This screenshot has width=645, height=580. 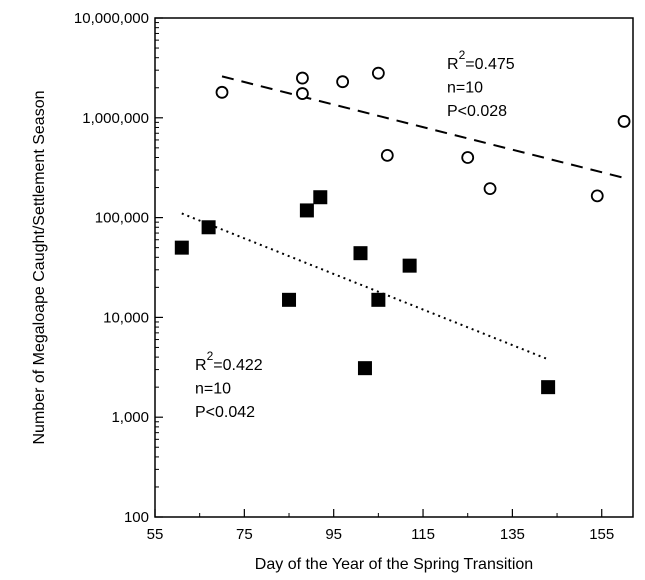 I want to click on annotation-p: P<0.028, so click(x=477, y=111).